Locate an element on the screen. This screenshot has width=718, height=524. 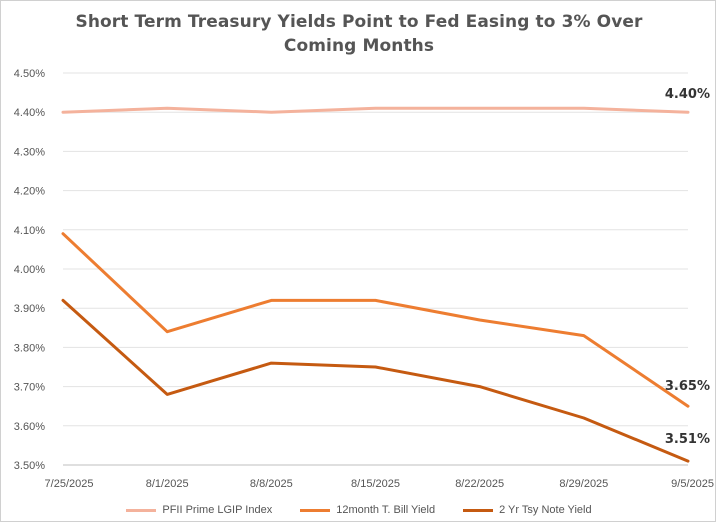
end-label-lgip: 4.40% is located at coordinates (687, 94).